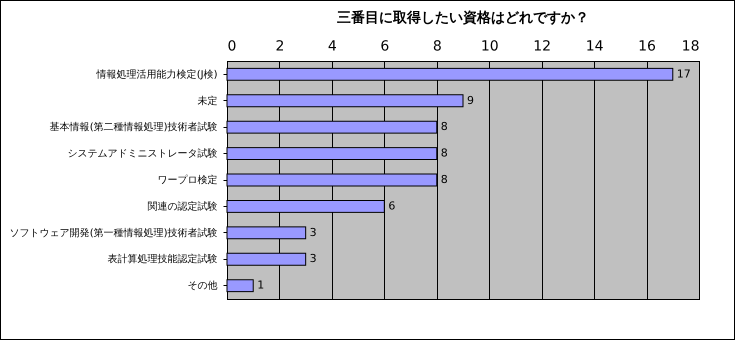 This screenshot has height=344, width=739. What do you see at coordinates (143, 154) in the screenshot?
I see `y-tick-label: システムアドミニストレータ試験` at bounding box center [143, 154].